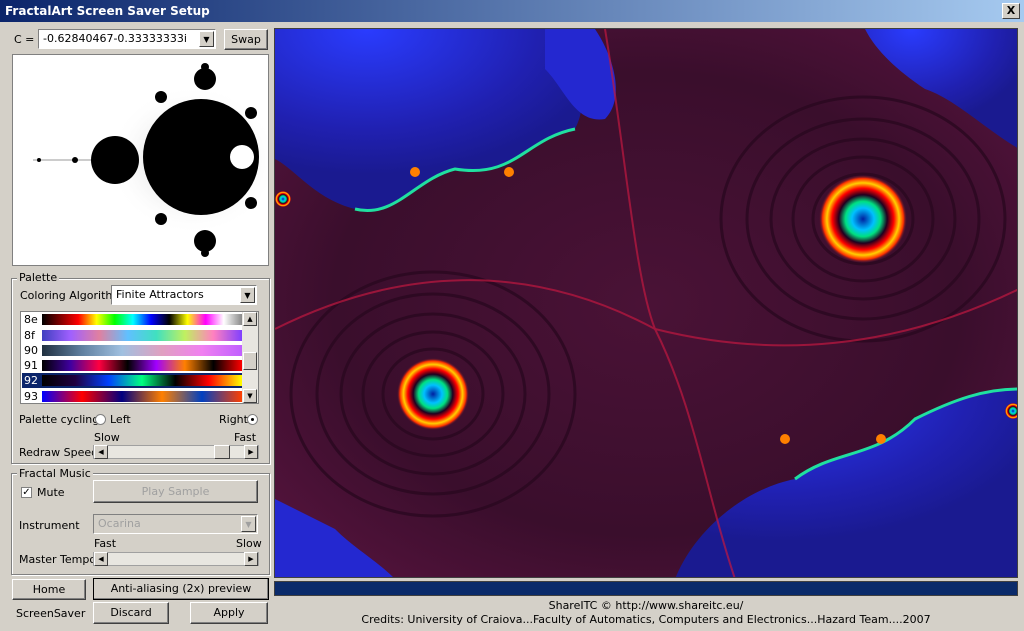 This screenshot has width=1024, height=631. I want to click on tempo-fast-label: Fast, so click(105, 543).